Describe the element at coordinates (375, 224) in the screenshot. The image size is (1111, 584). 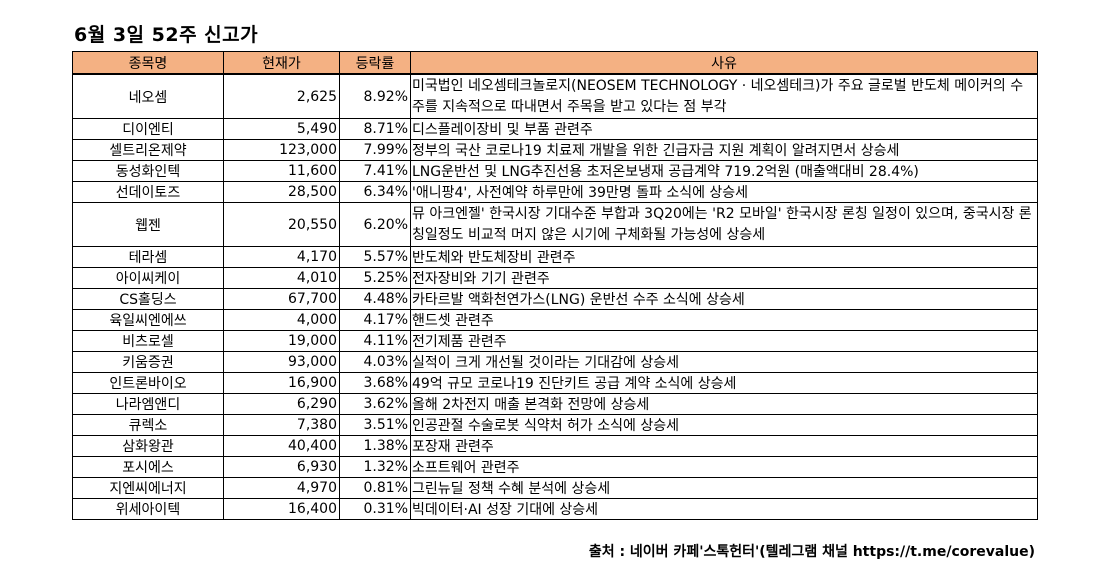
I see `change-rate-cell: 6.20%` at that location.